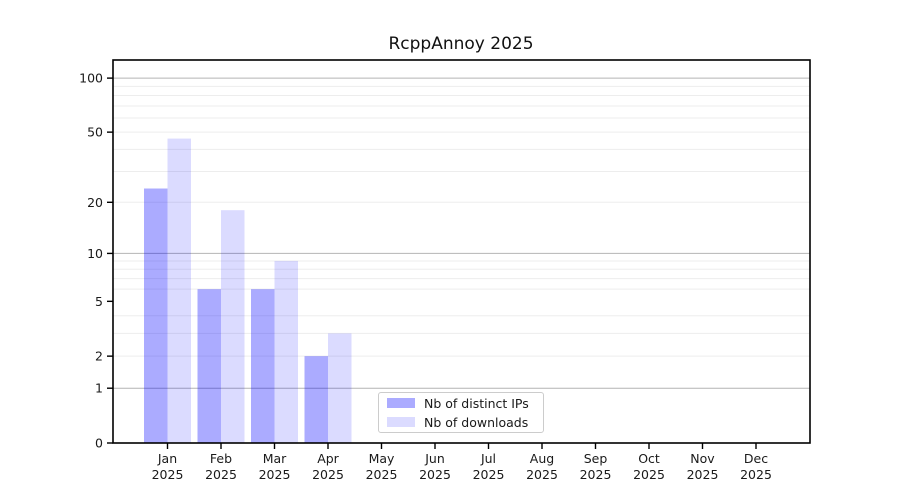 Image resolution: width=900 pixels, height=500 pixels. I want to click on bar-mar-series1, so click(286, 351).